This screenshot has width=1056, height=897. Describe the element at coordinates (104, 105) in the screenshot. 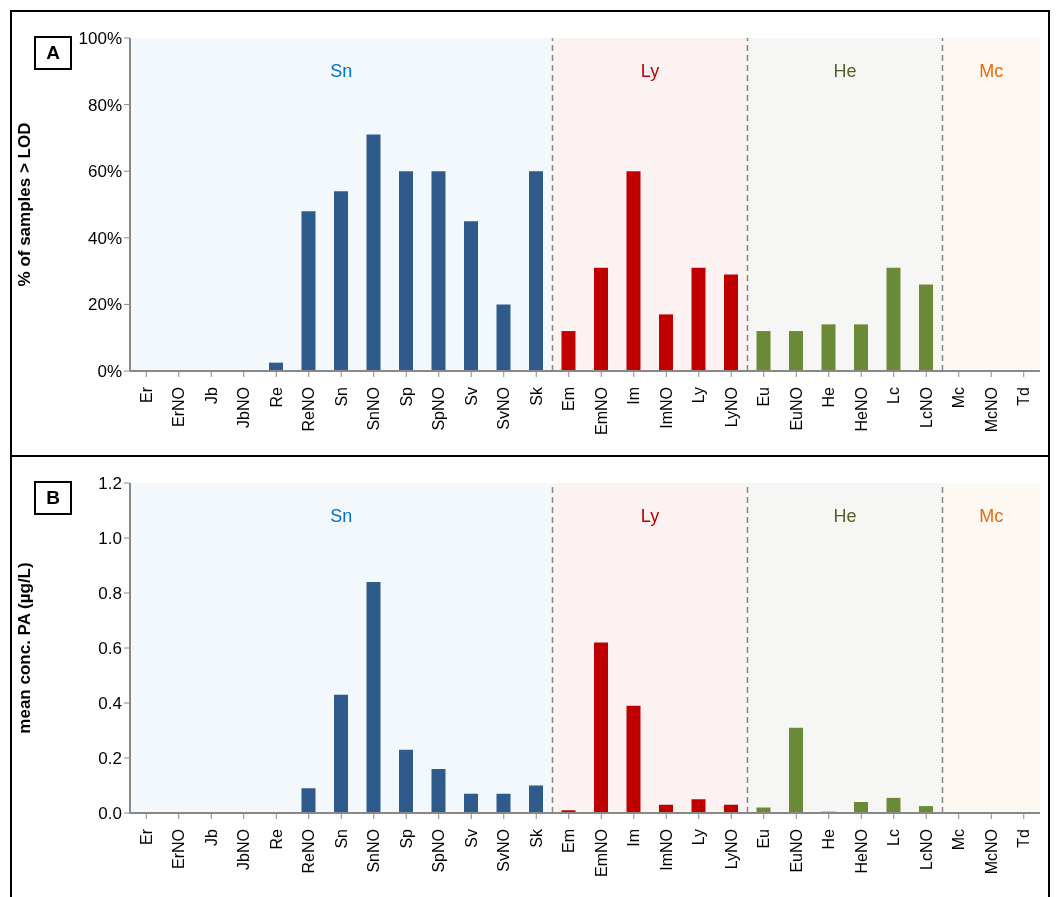

I see `y-tick-label: 80%` at that location.